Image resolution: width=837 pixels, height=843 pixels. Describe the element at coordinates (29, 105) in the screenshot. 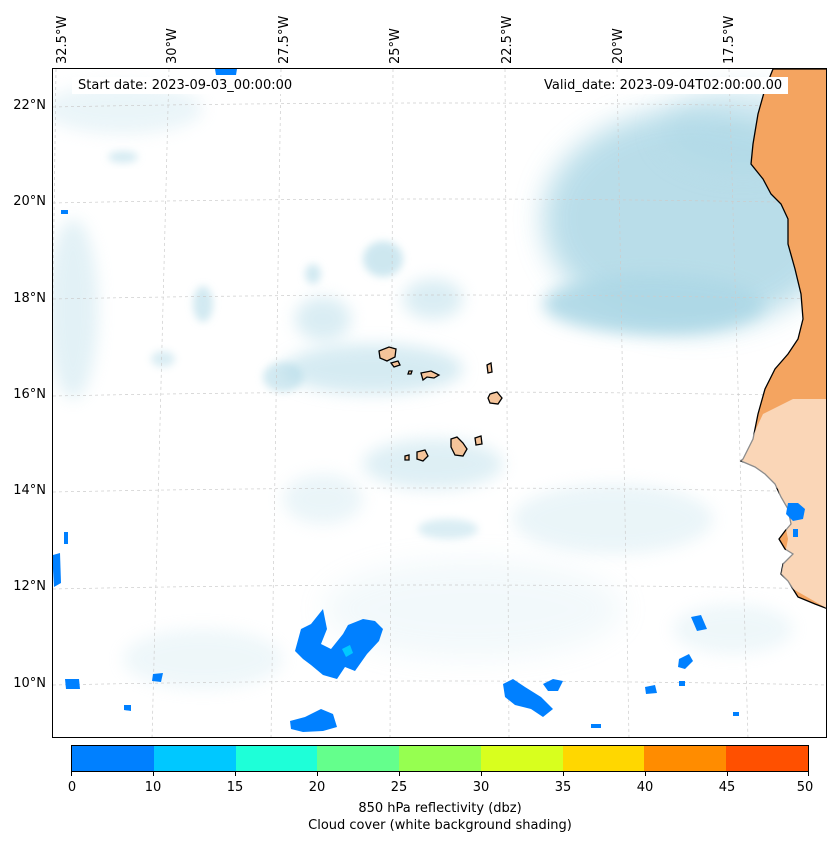

I see `lat-label-22n: 22°N` at that location.